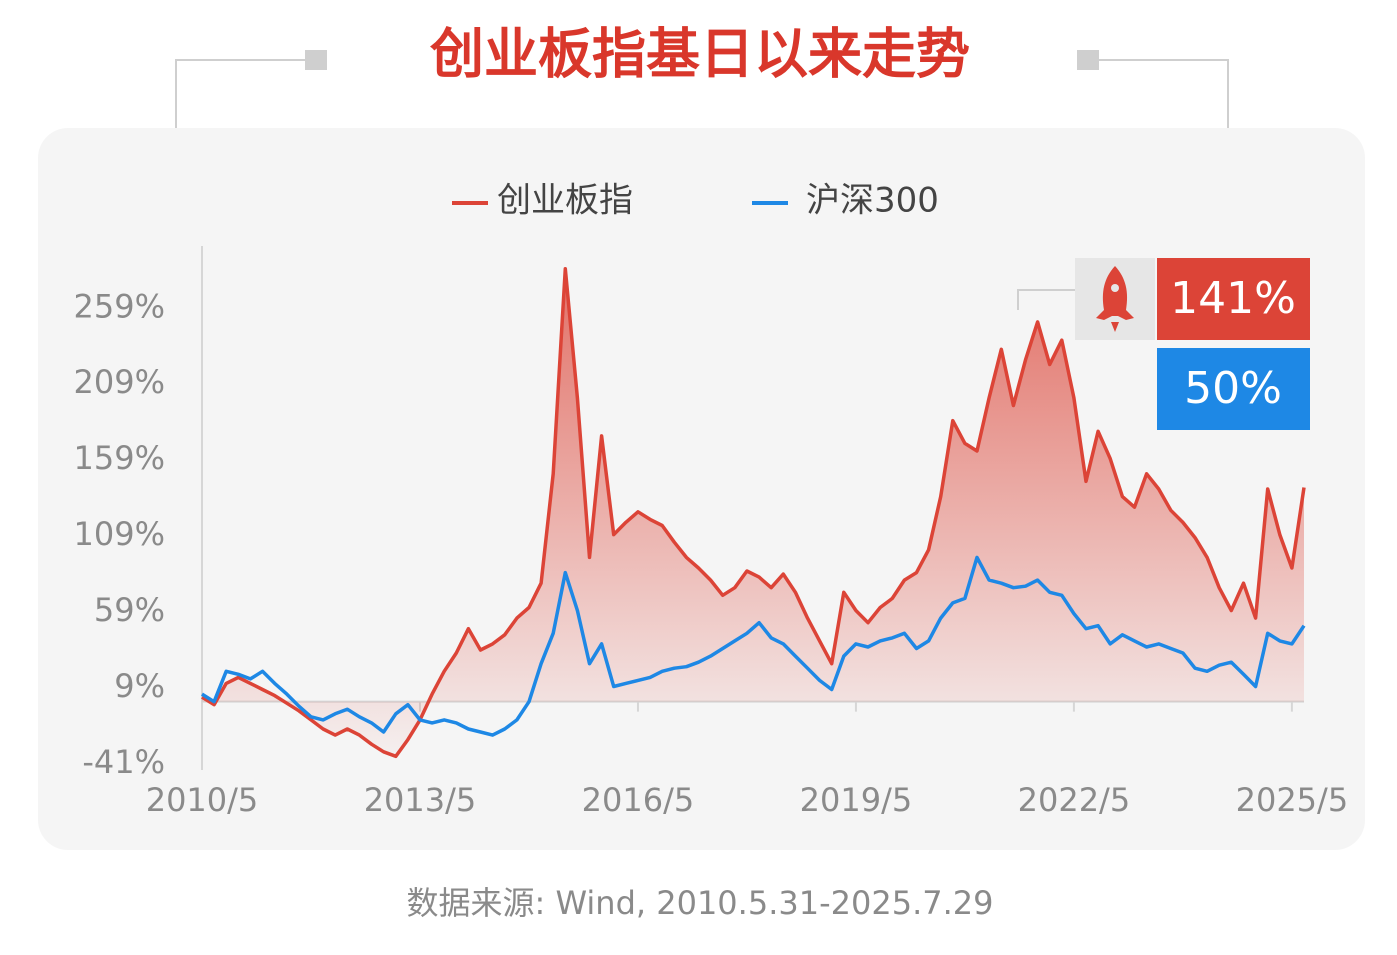 Image resolution: width=1397 pixels, height=955 pixels. Describe the element at coordinates (129, 610) in the screenshot. I see `y-tick-label: 59%` at that location.